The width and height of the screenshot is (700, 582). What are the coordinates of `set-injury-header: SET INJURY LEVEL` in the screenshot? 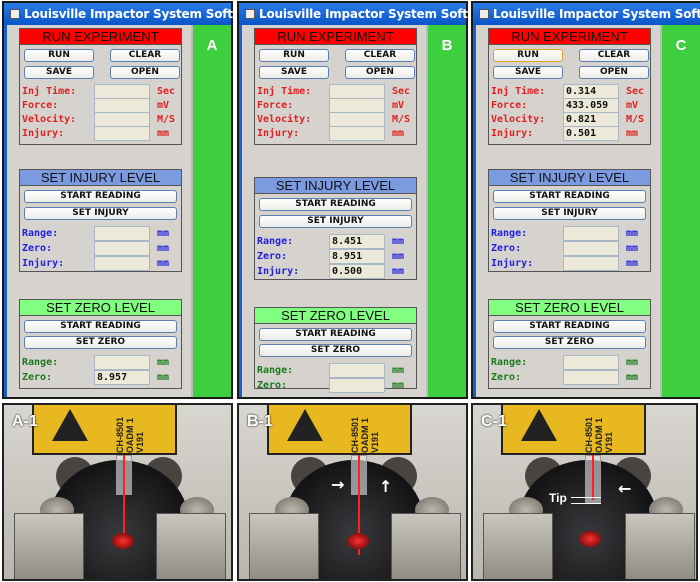 It's located at (335, 186).